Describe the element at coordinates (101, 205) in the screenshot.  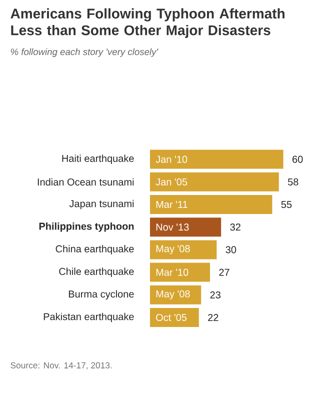
I see `y-tick-label: Japan tsunami` at that location.